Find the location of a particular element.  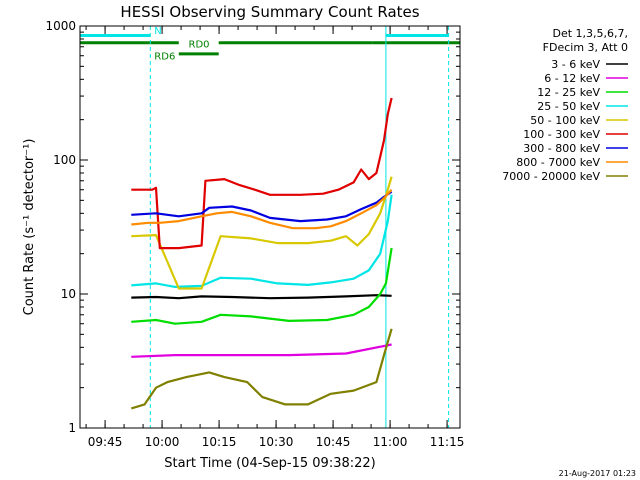

x-tick-label: 11:00 is located at coordinates (390, 442).